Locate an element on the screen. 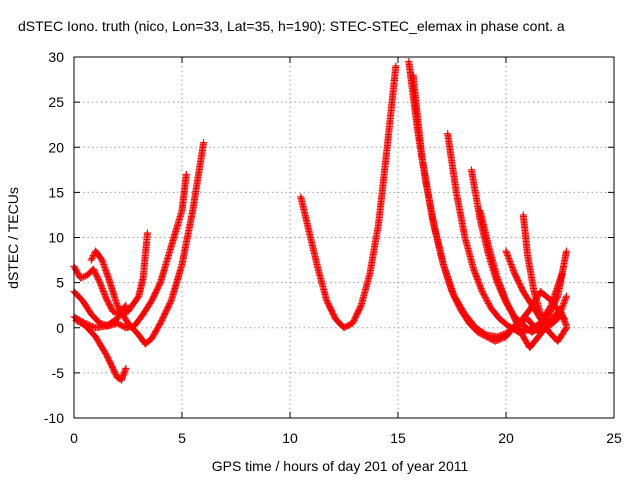 The image size is (640, 480). y-tick-label: 0 is located at coordinates (60, 328).